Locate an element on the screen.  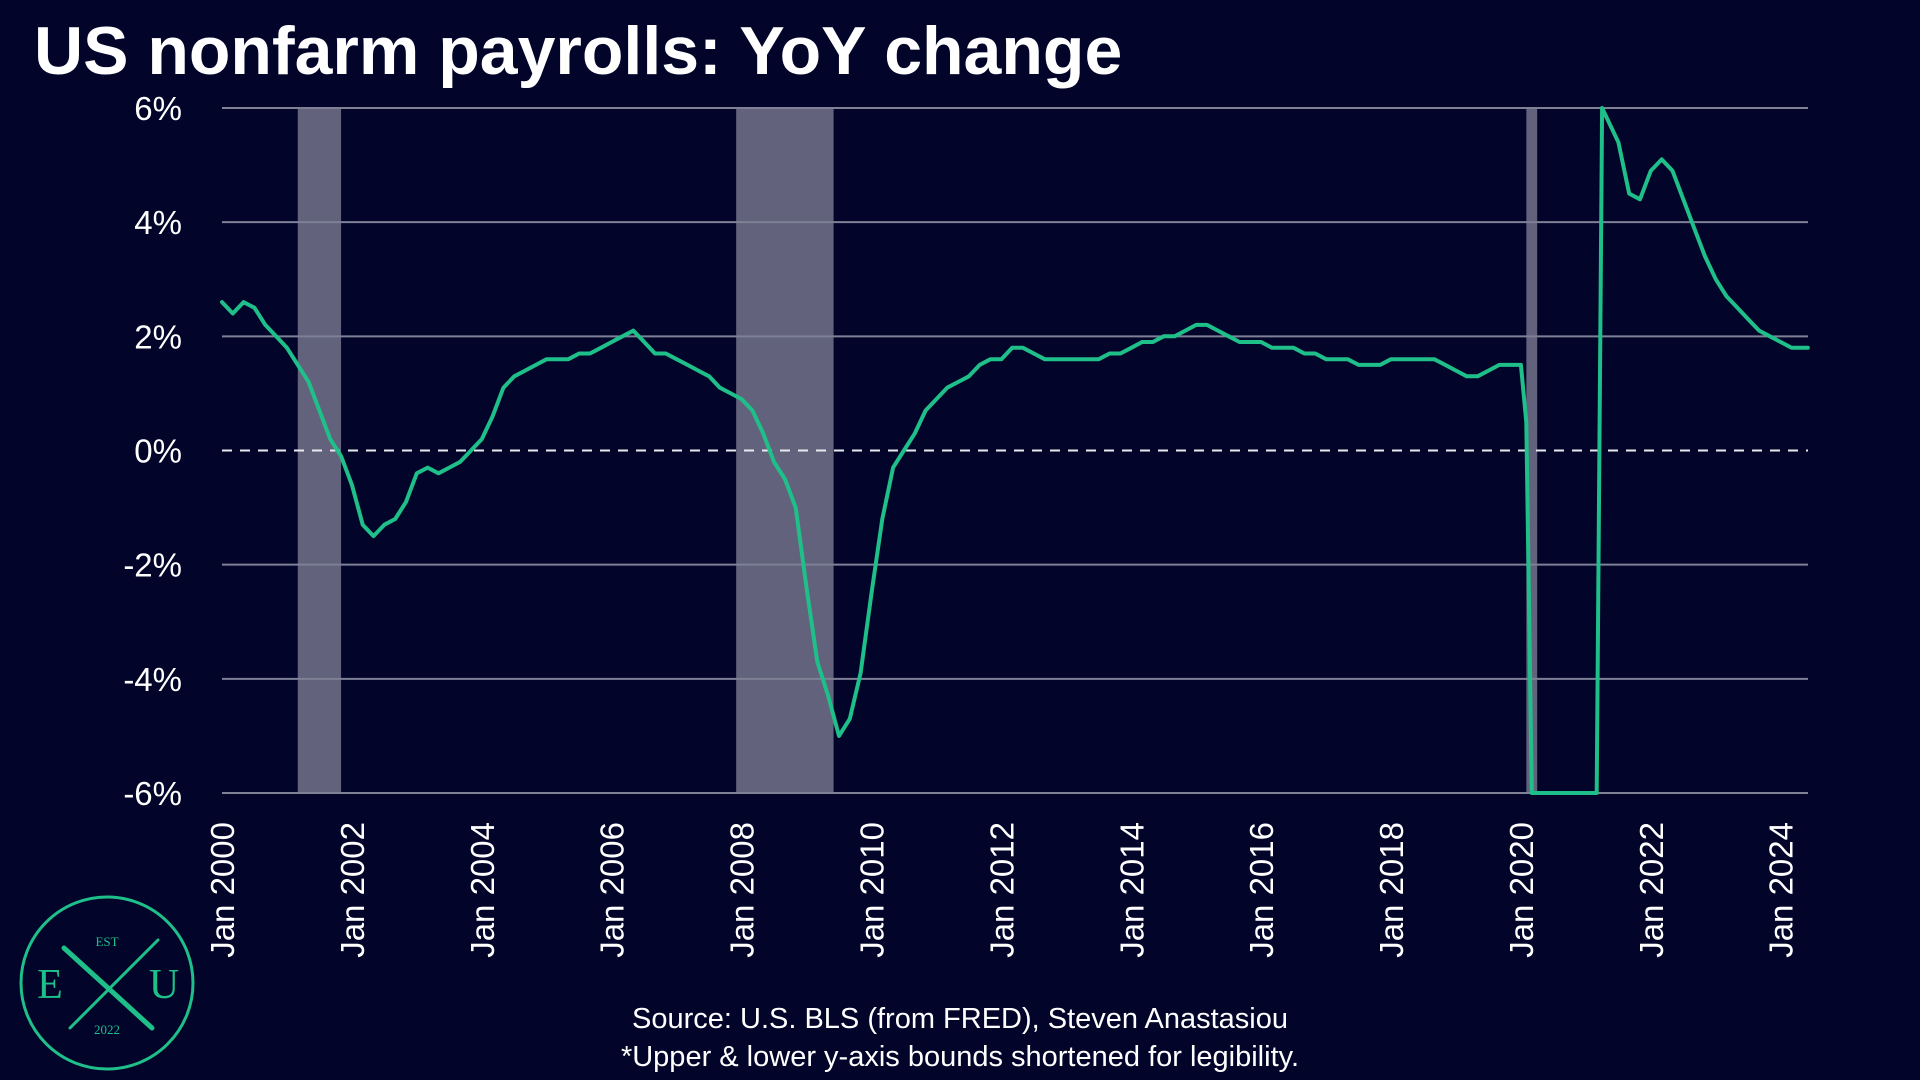
x-tick-label: Jan 2012 is located at coordinates (1001, 890).